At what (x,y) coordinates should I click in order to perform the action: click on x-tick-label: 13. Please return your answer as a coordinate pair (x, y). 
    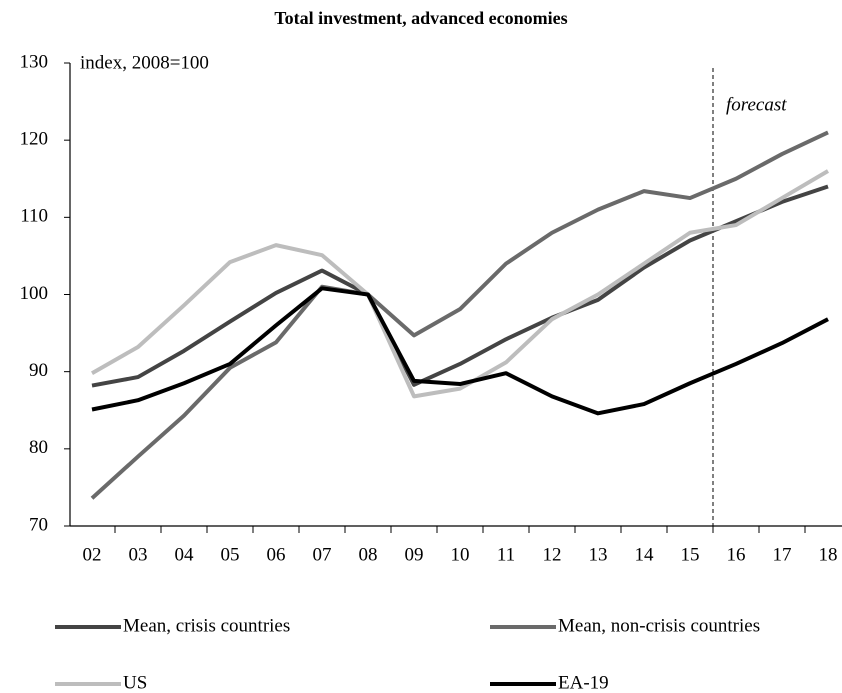
    Looking at the image, I should click on (598, 554).